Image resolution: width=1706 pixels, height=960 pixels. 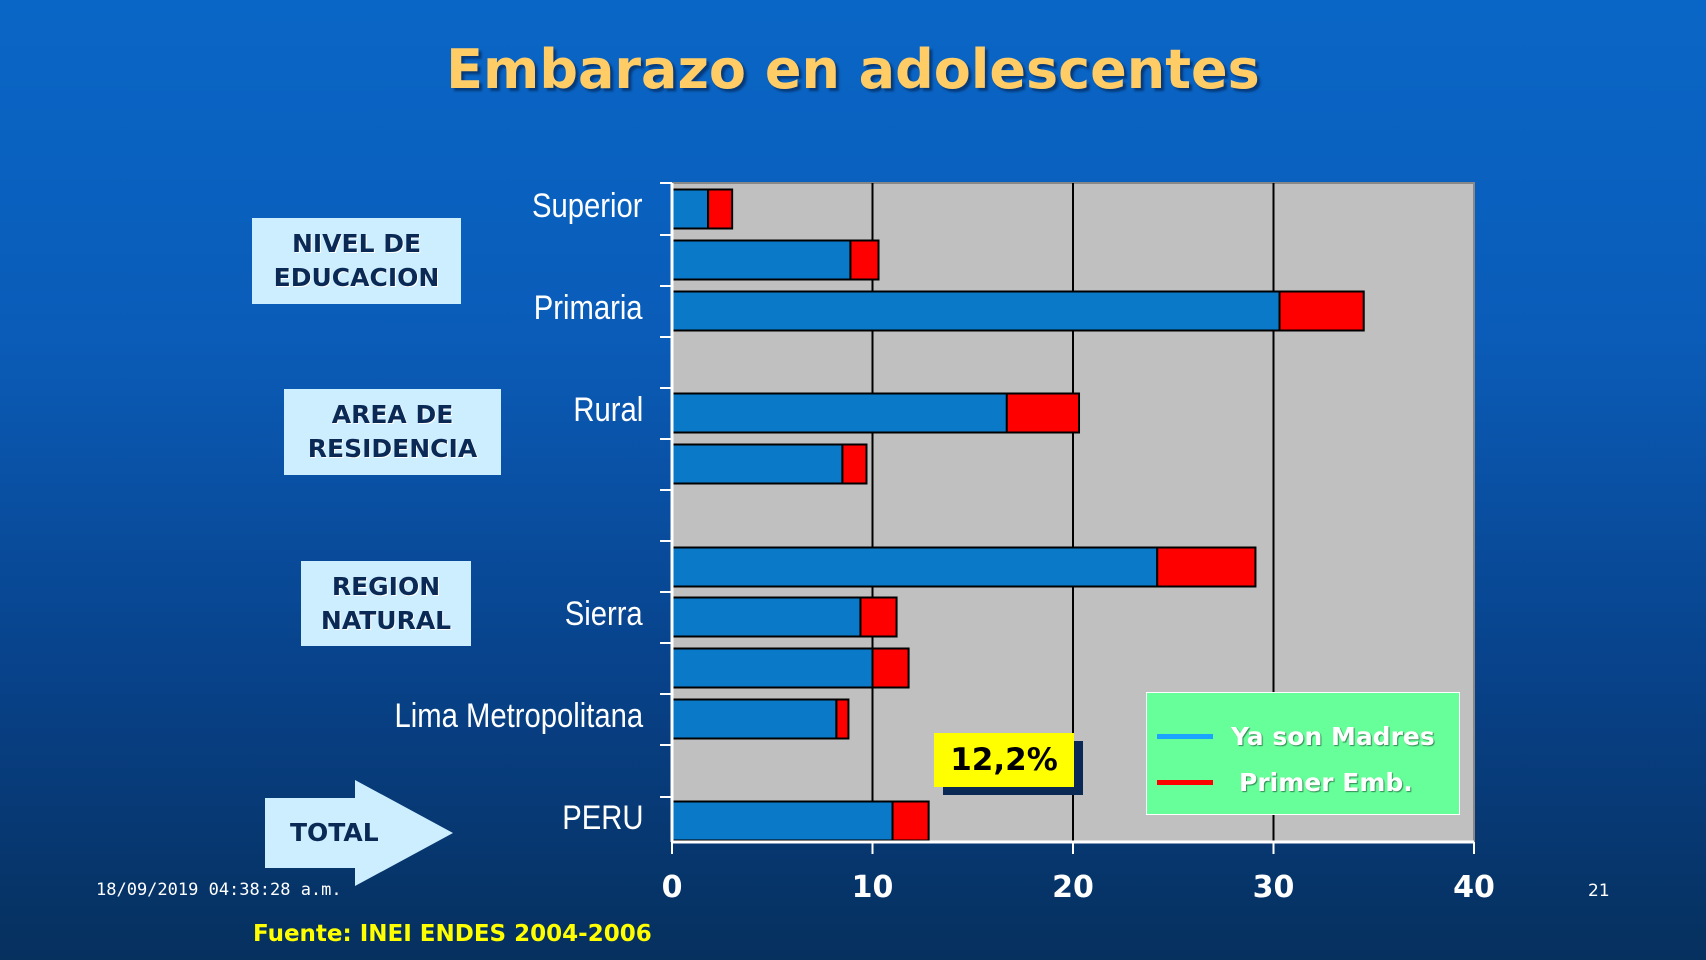 I want to click on total-percentage-callout: 12,2%, so click(x=1004, y=760).